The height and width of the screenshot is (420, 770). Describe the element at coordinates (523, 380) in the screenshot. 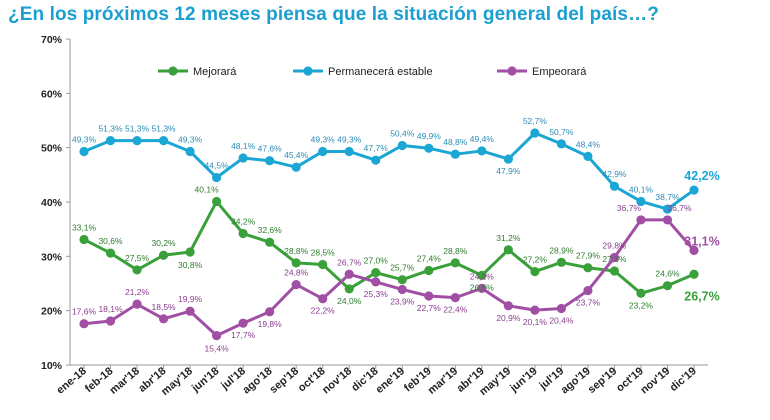

I see `x-tick-label: jun'19` at that location.